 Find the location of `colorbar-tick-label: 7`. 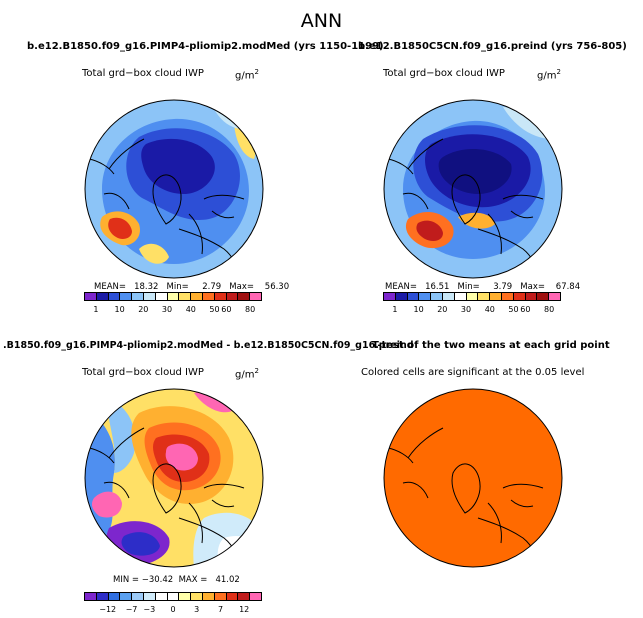

colorbar-tick-label: 7 is located at coordinates (220, 609).